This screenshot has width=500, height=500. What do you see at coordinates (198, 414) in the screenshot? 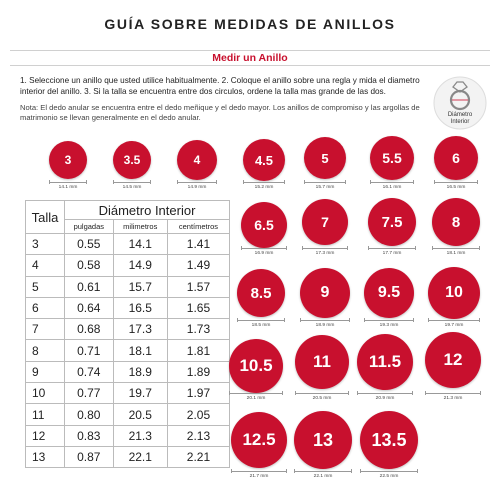
I see `cell-cm: 2.05` at bounding box center [198, 414].